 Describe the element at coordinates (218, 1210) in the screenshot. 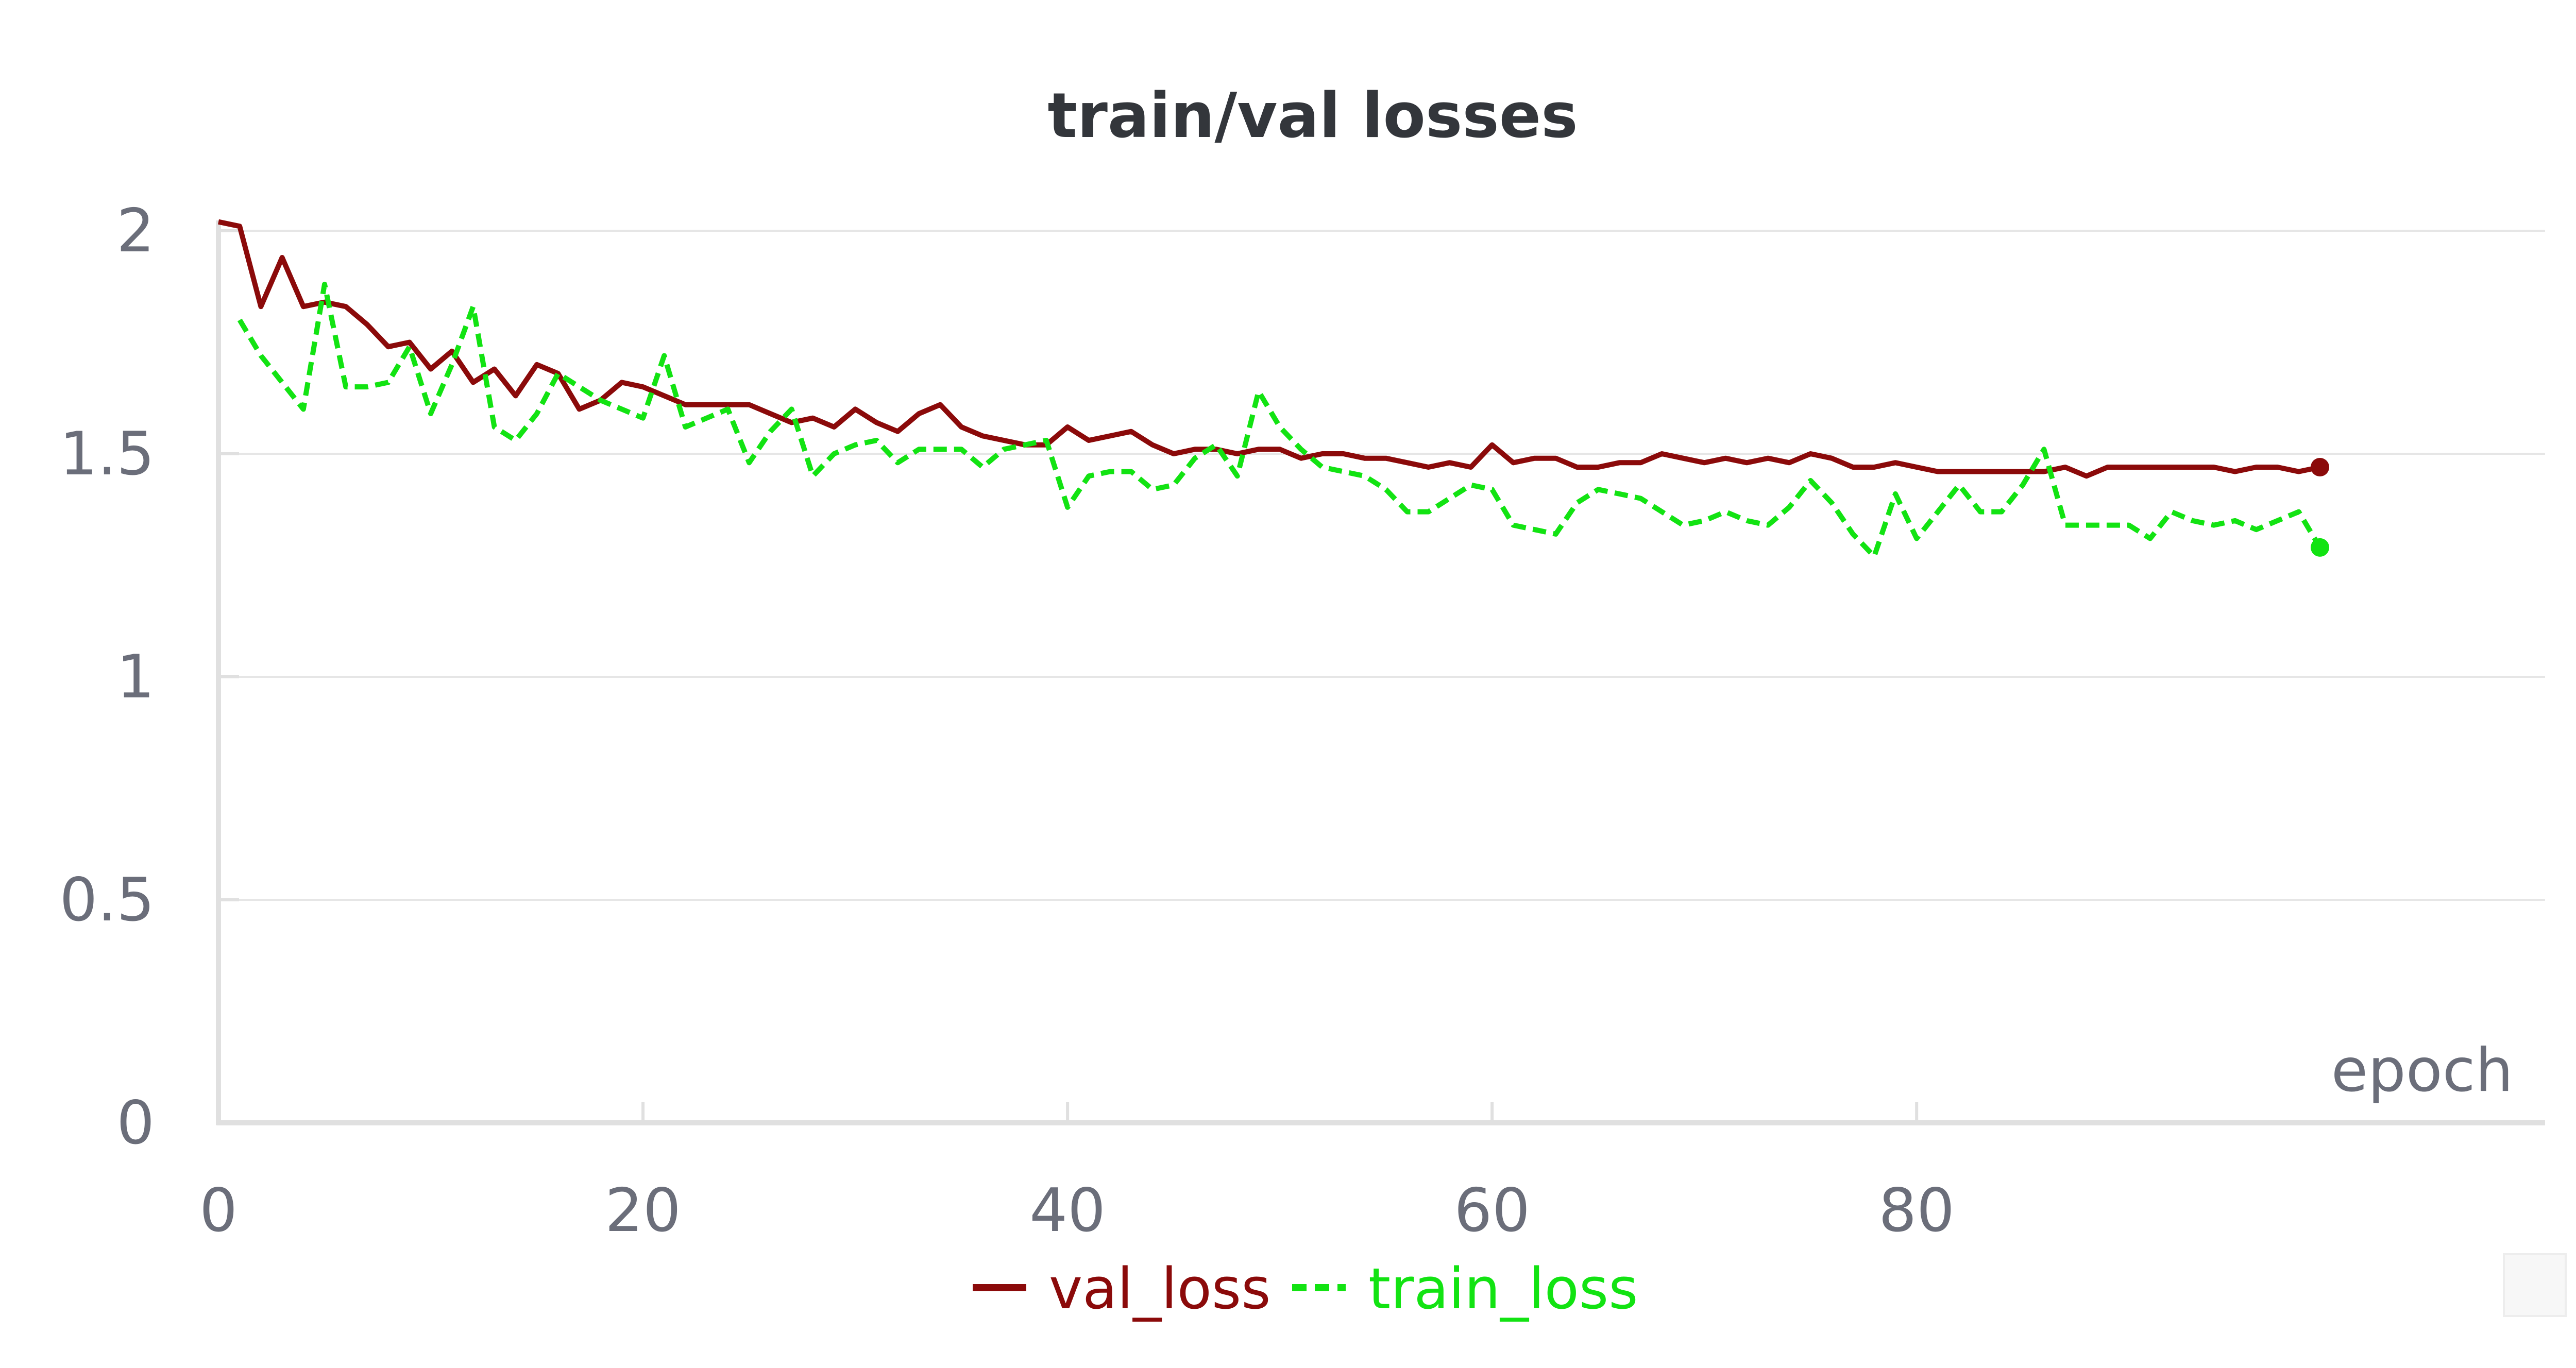

I see `x-tick-label: 0` at that location.